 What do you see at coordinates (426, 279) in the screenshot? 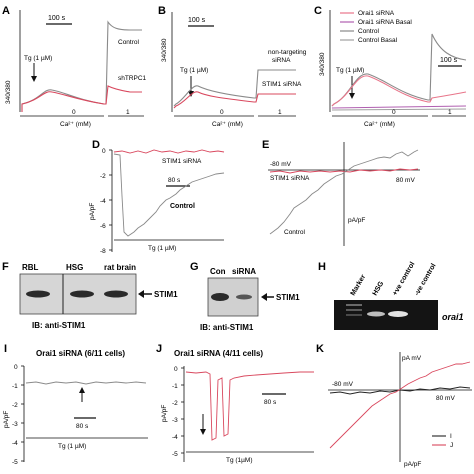
I see `lane-label: -ve control` at bounding box center [426, 279].